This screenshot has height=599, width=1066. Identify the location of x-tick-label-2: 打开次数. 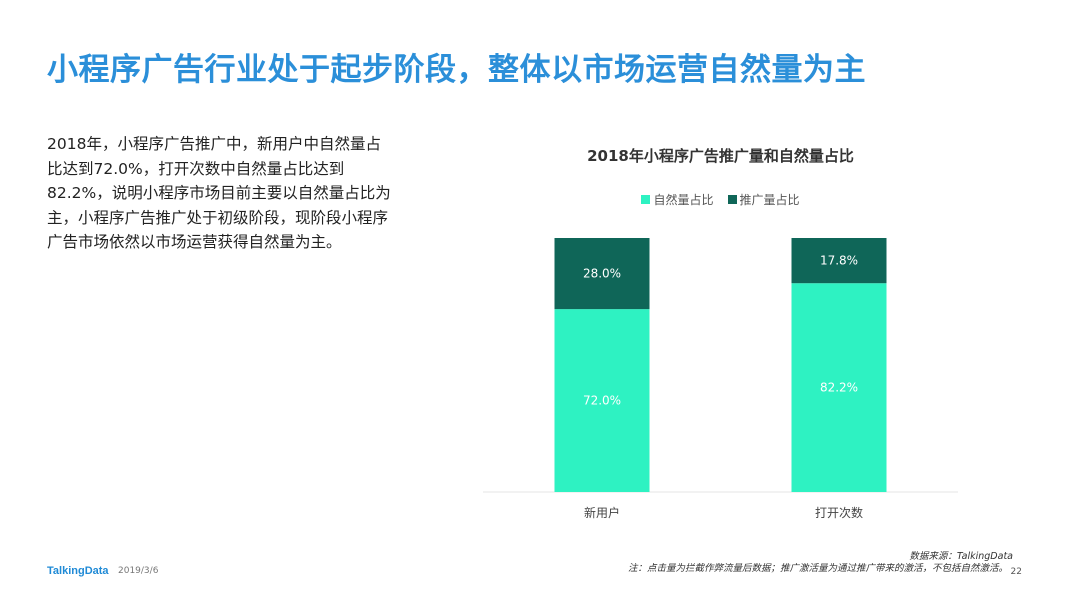
(839, 512).